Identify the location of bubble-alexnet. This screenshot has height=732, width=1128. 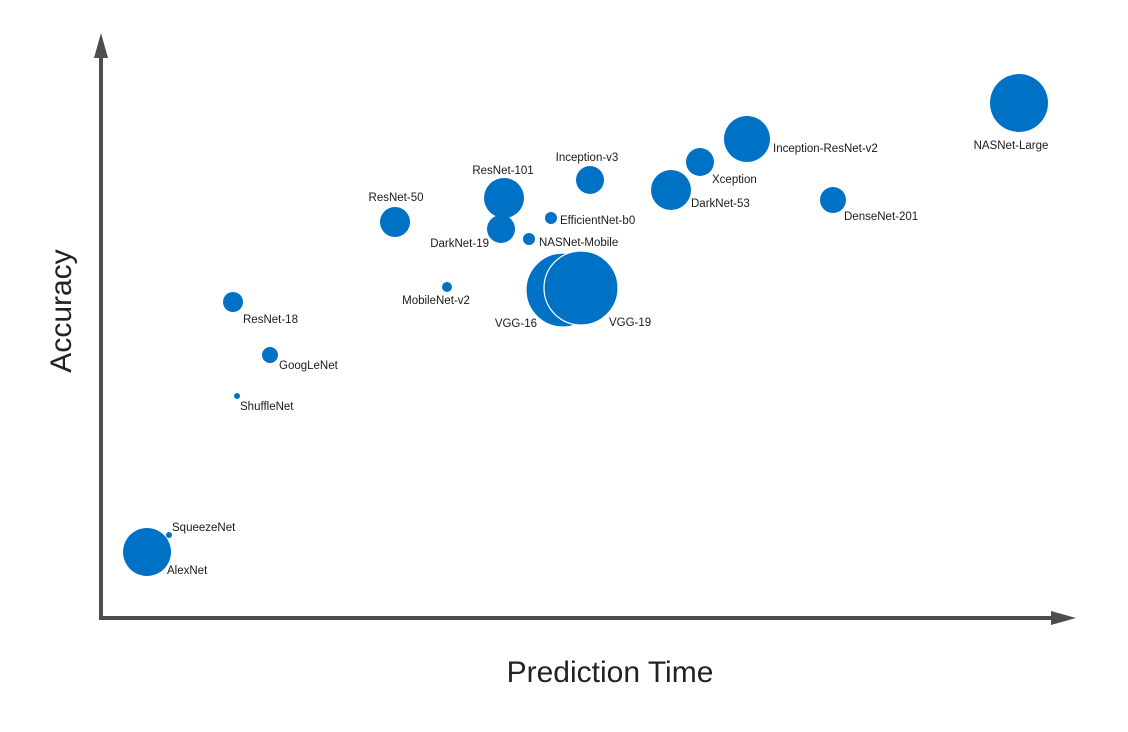
(147, 552).